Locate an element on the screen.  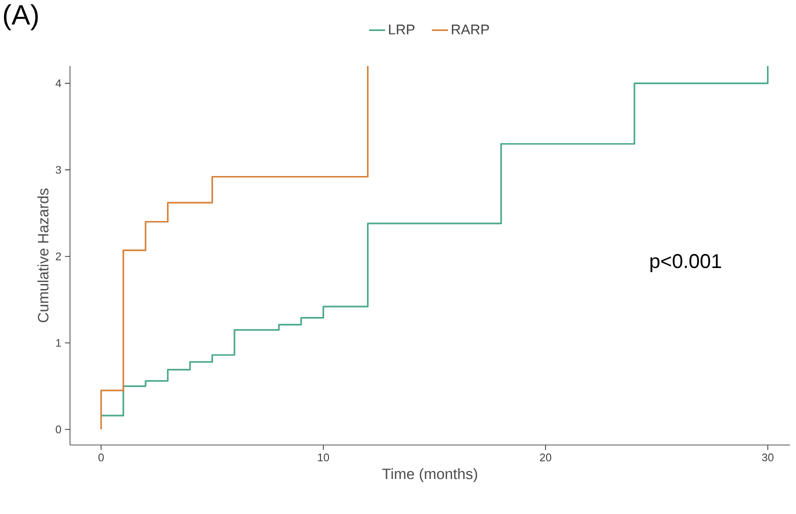
legend-label: RARP is located at coordinates (470, 29).